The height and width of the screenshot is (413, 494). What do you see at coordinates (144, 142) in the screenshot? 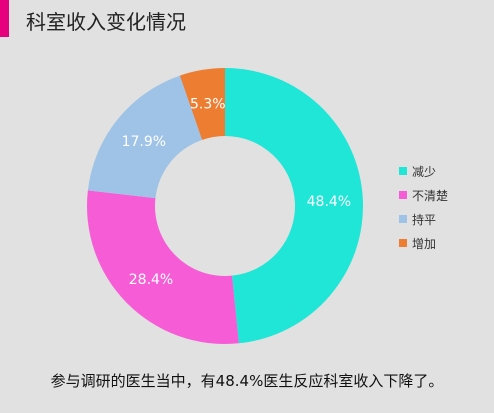
I see `slice-label-2: 17.9%` at bounding box center [144, 142].